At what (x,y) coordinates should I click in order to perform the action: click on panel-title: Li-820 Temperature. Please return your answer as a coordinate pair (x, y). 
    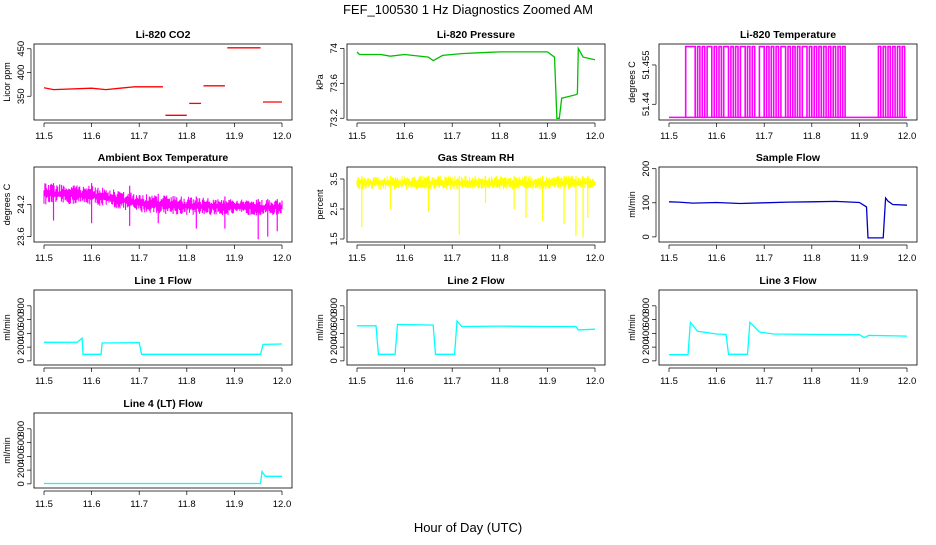
    Looking at the image, I should click on (788, 35).